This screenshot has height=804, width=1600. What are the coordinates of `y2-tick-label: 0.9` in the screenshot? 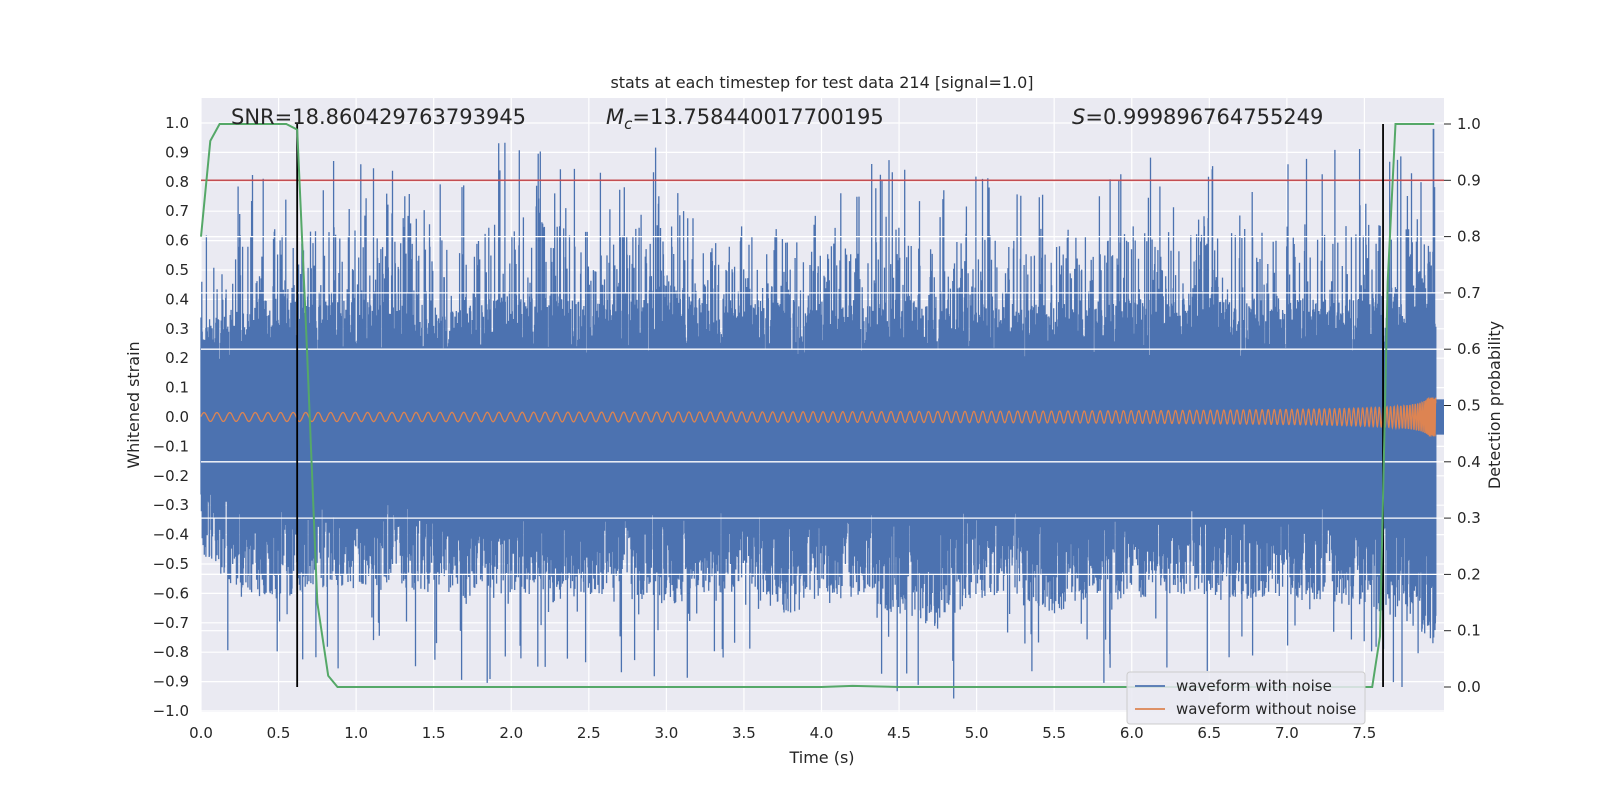 It's located at (1469, 180).